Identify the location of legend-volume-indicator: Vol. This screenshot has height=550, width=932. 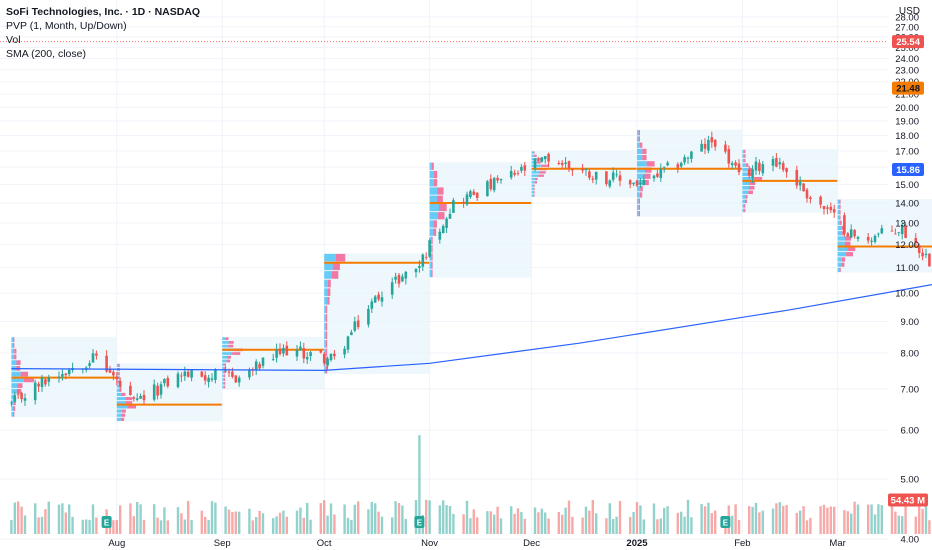
(13, 40).